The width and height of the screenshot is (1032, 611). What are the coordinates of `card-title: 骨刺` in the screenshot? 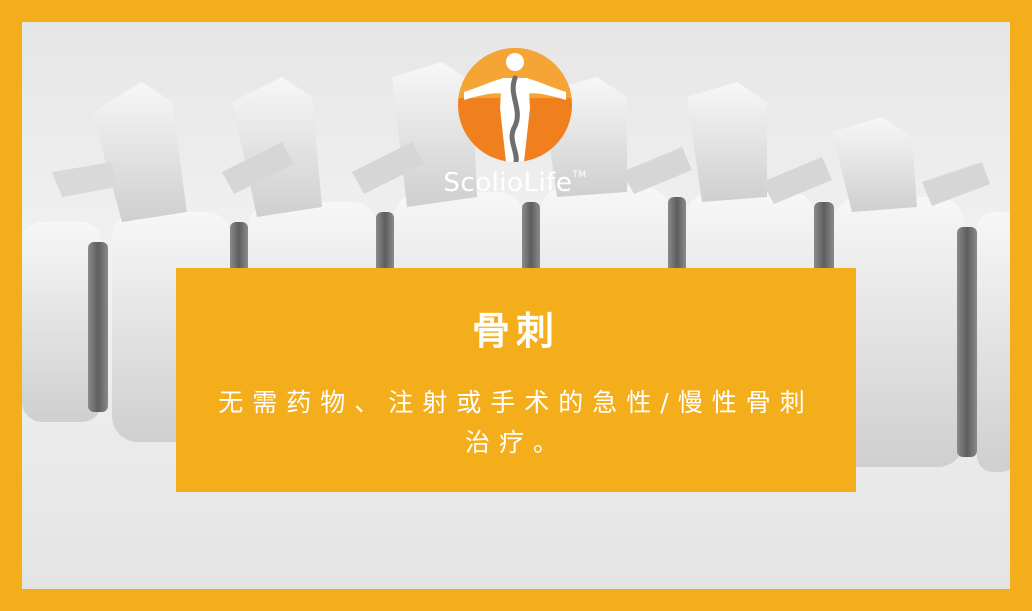 It's located at (515, 331).